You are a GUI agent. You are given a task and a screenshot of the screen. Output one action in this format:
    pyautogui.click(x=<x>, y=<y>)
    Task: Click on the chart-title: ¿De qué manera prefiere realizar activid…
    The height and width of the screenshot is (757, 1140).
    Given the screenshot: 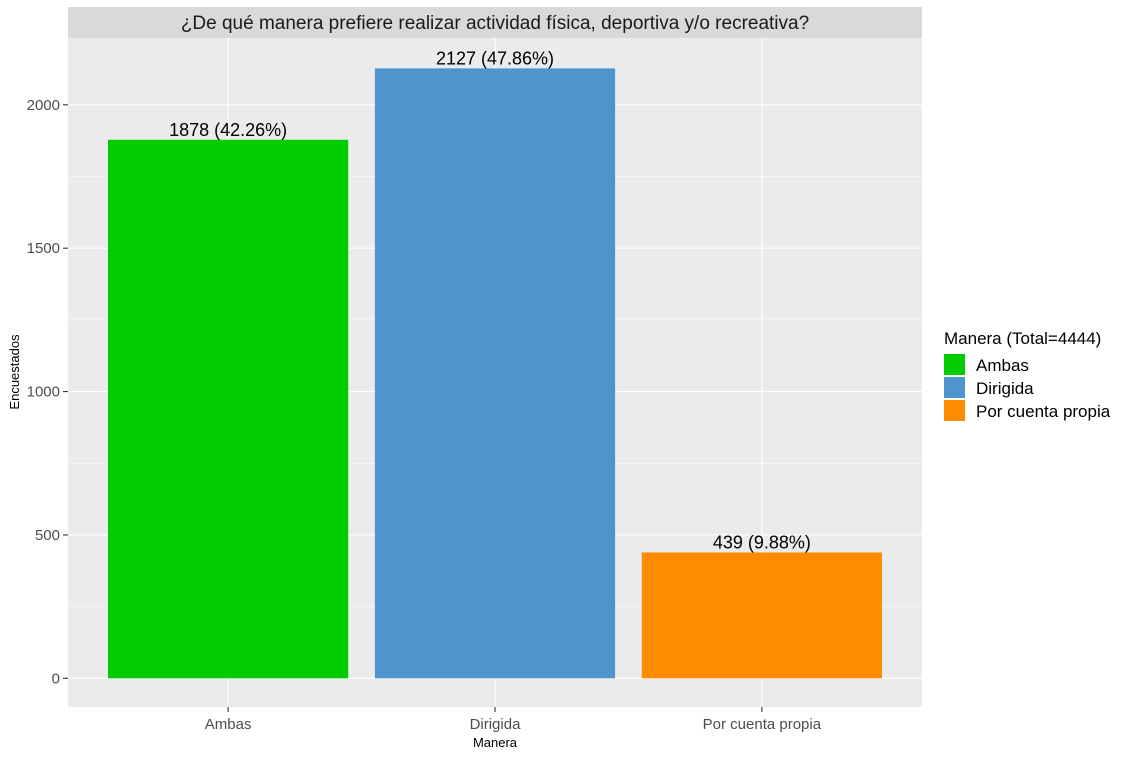 What is the action you would take?
    pyautogui.click(x=495, y=23)
    